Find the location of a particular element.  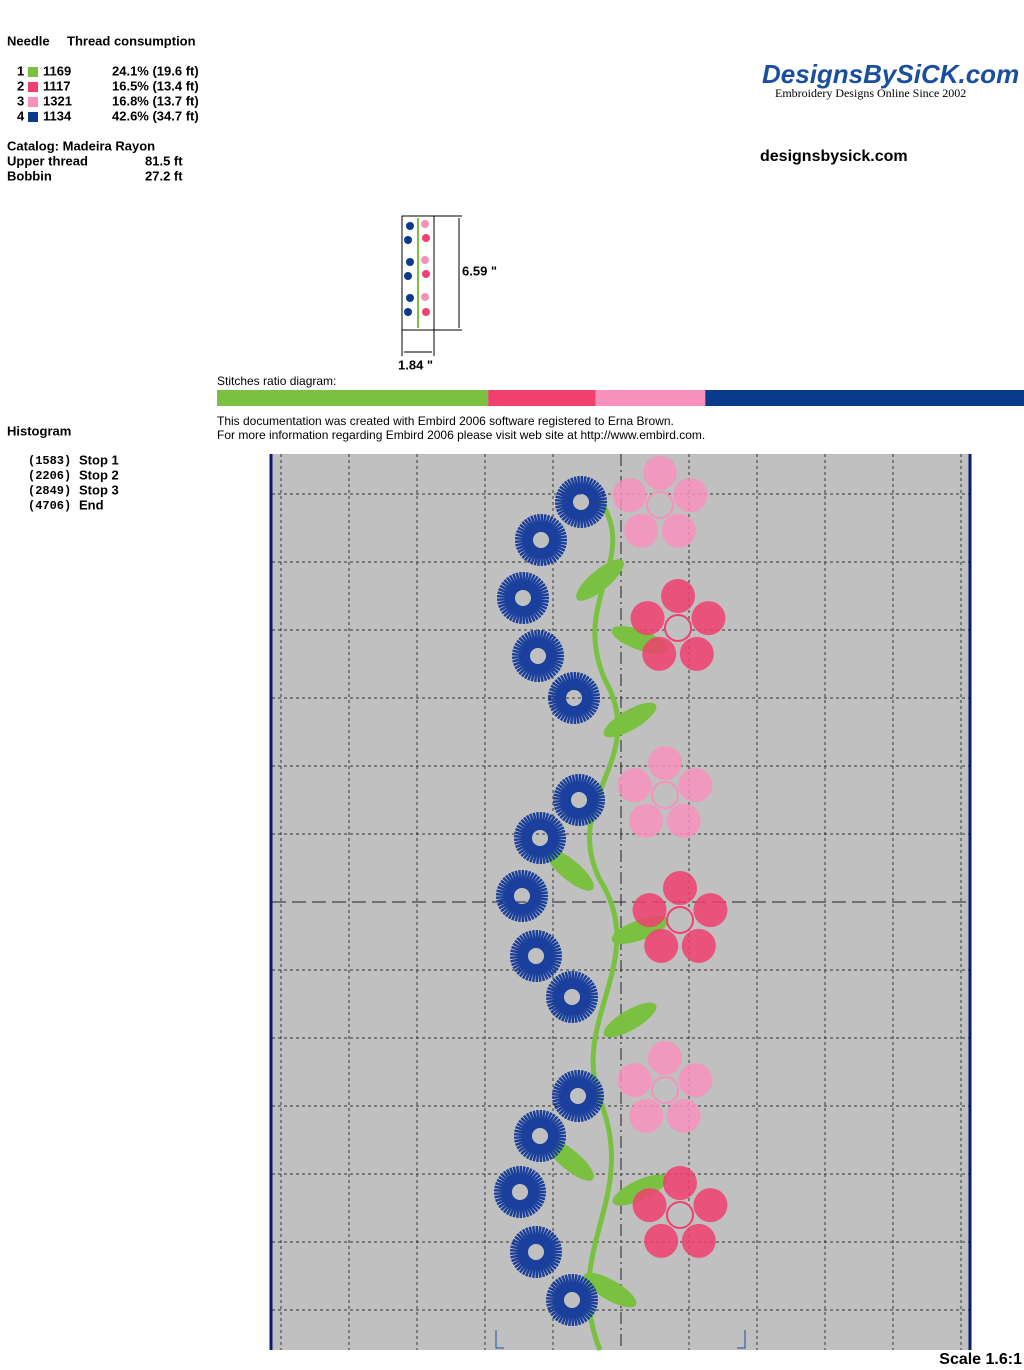

stop-count: (1583) is located at coordinates (49, 461).